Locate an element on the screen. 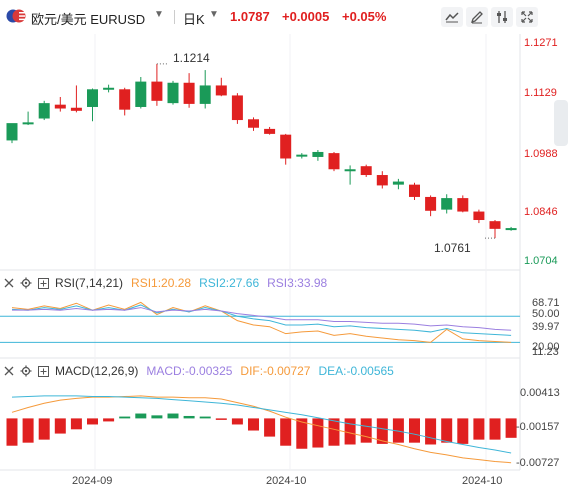 This screenshot has width=568, height=496. price-change: +0.0005 is located at coordinates (306, 16).